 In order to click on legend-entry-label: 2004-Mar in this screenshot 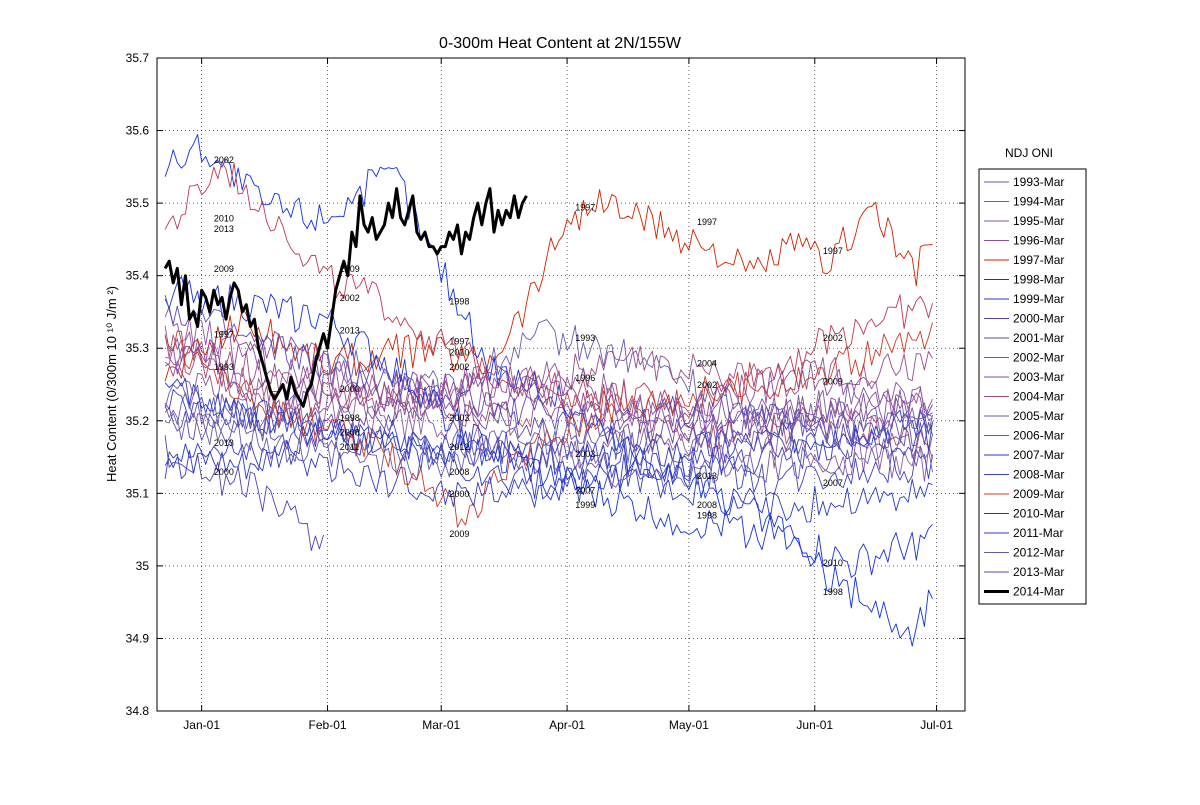, I will do `click(1038, 397)`.